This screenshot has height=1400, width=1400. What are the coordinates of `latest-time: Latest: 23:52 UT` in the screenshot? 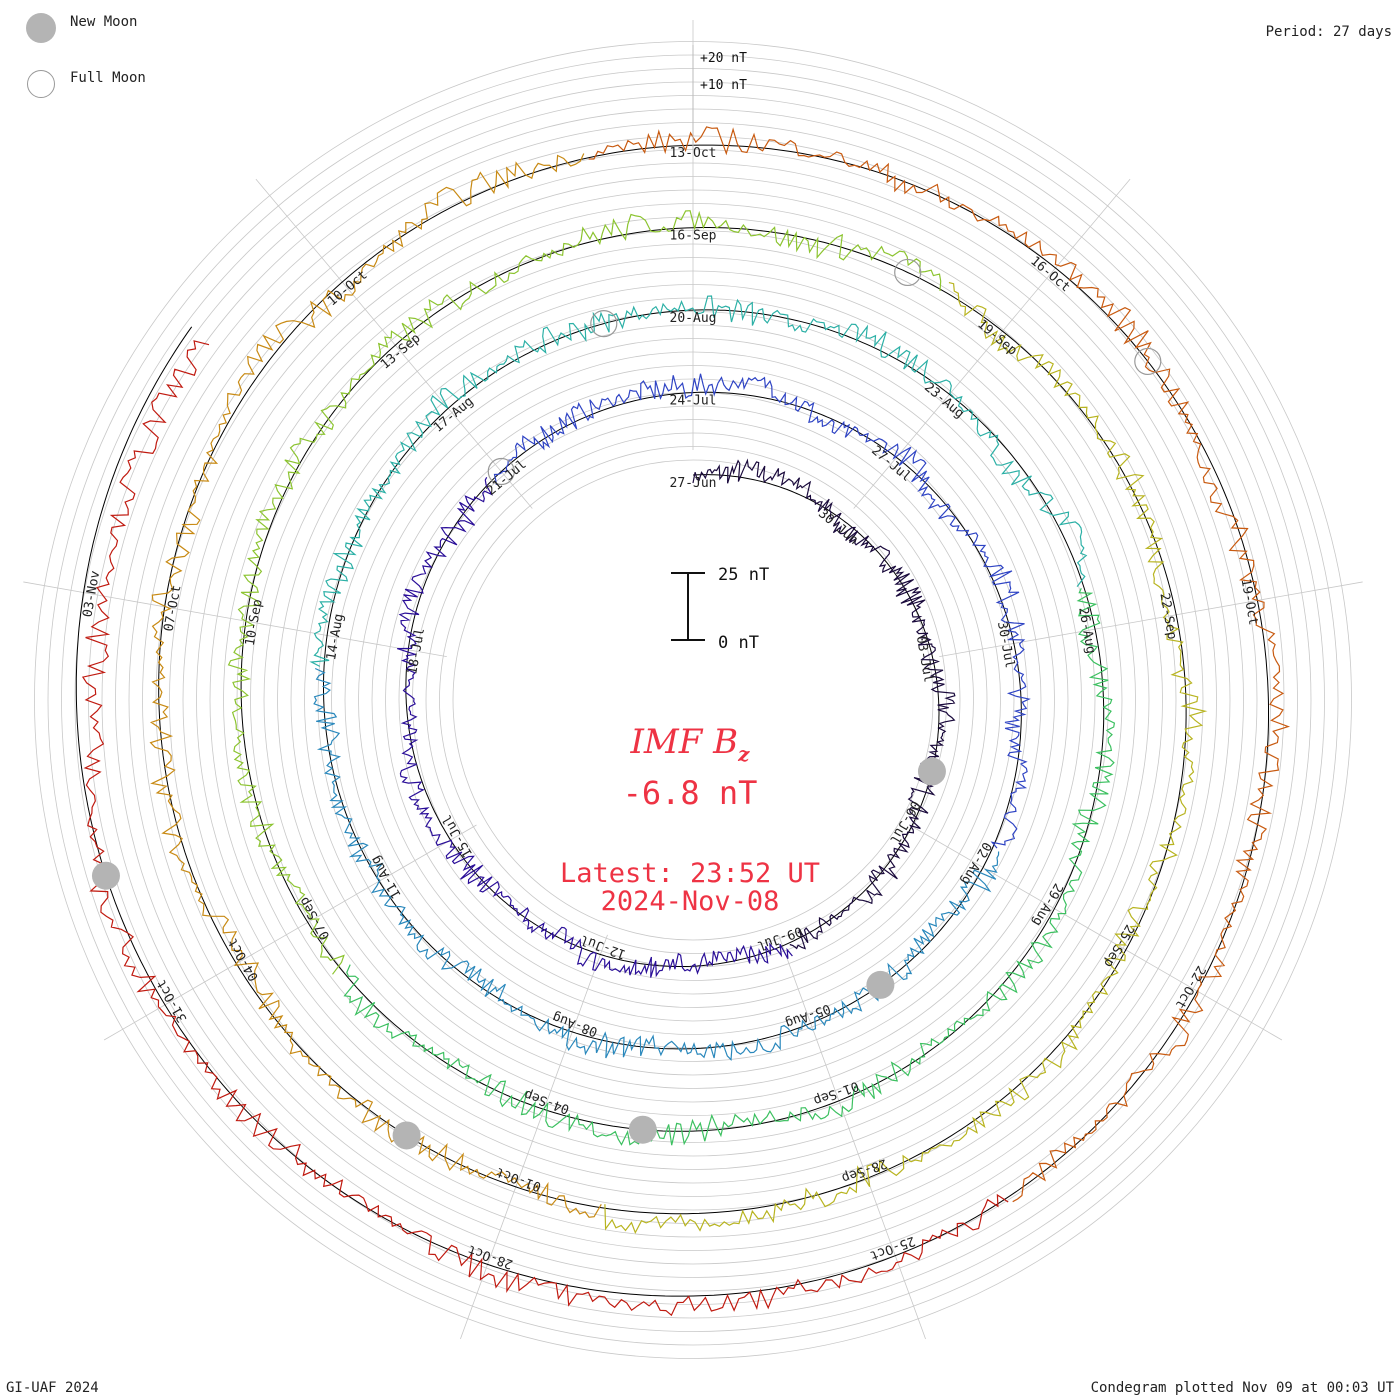 It's located at (690, 873).